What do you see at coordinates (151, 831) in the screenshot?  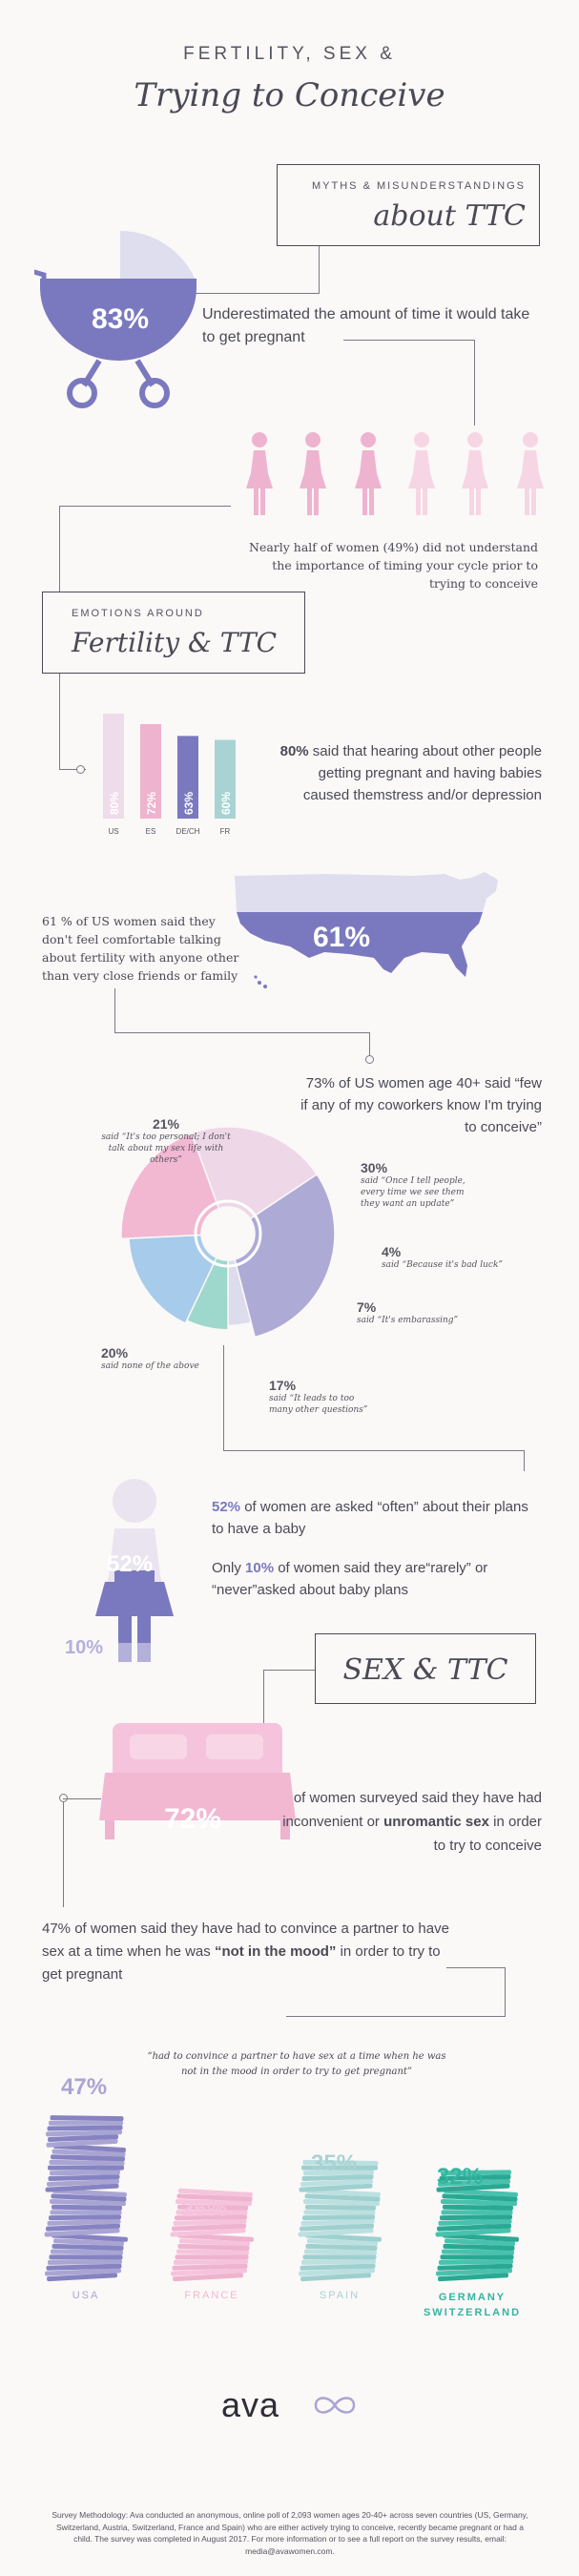 I see `bar-category-label: ES` at bounding box center [151, 831].